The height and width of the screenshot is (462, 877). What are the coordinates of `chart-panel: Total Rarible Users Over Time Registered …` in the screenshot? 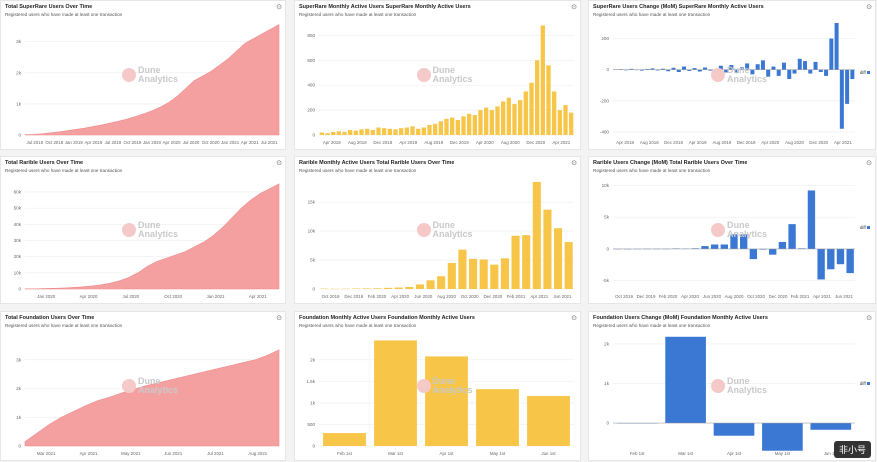 It's located at (143, 230).